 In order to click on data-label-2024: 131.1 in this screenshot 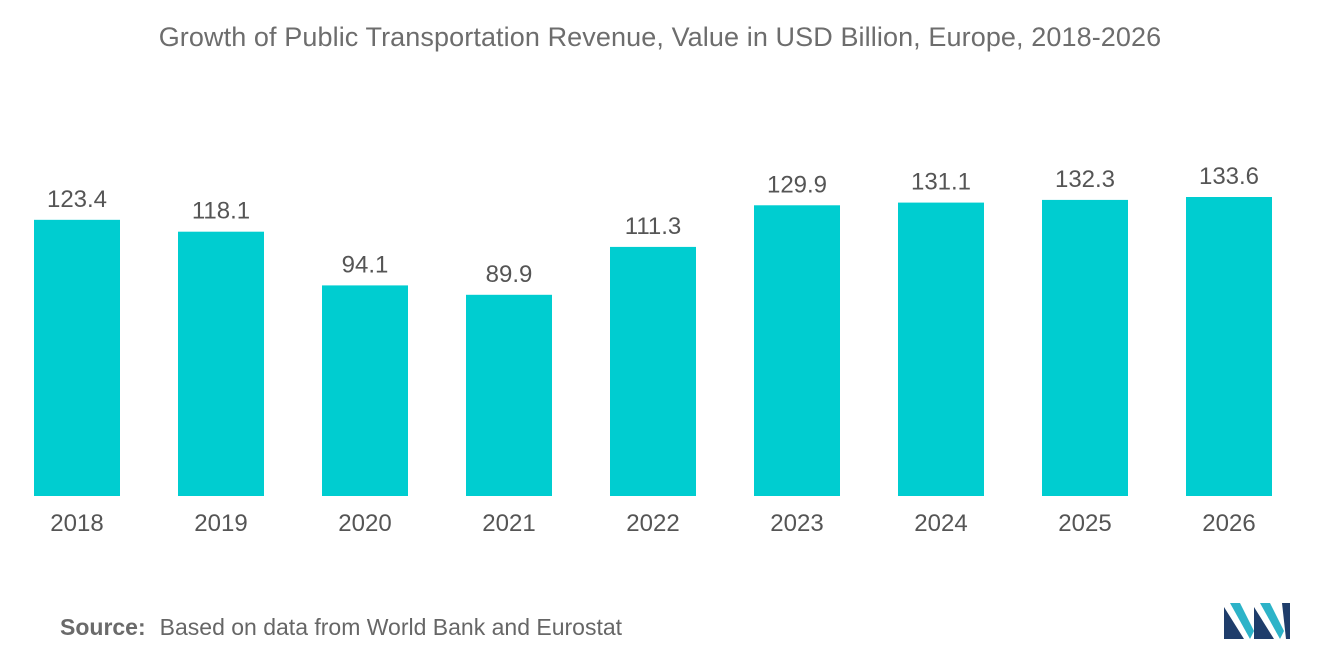, I will do `click(941, 182)`.